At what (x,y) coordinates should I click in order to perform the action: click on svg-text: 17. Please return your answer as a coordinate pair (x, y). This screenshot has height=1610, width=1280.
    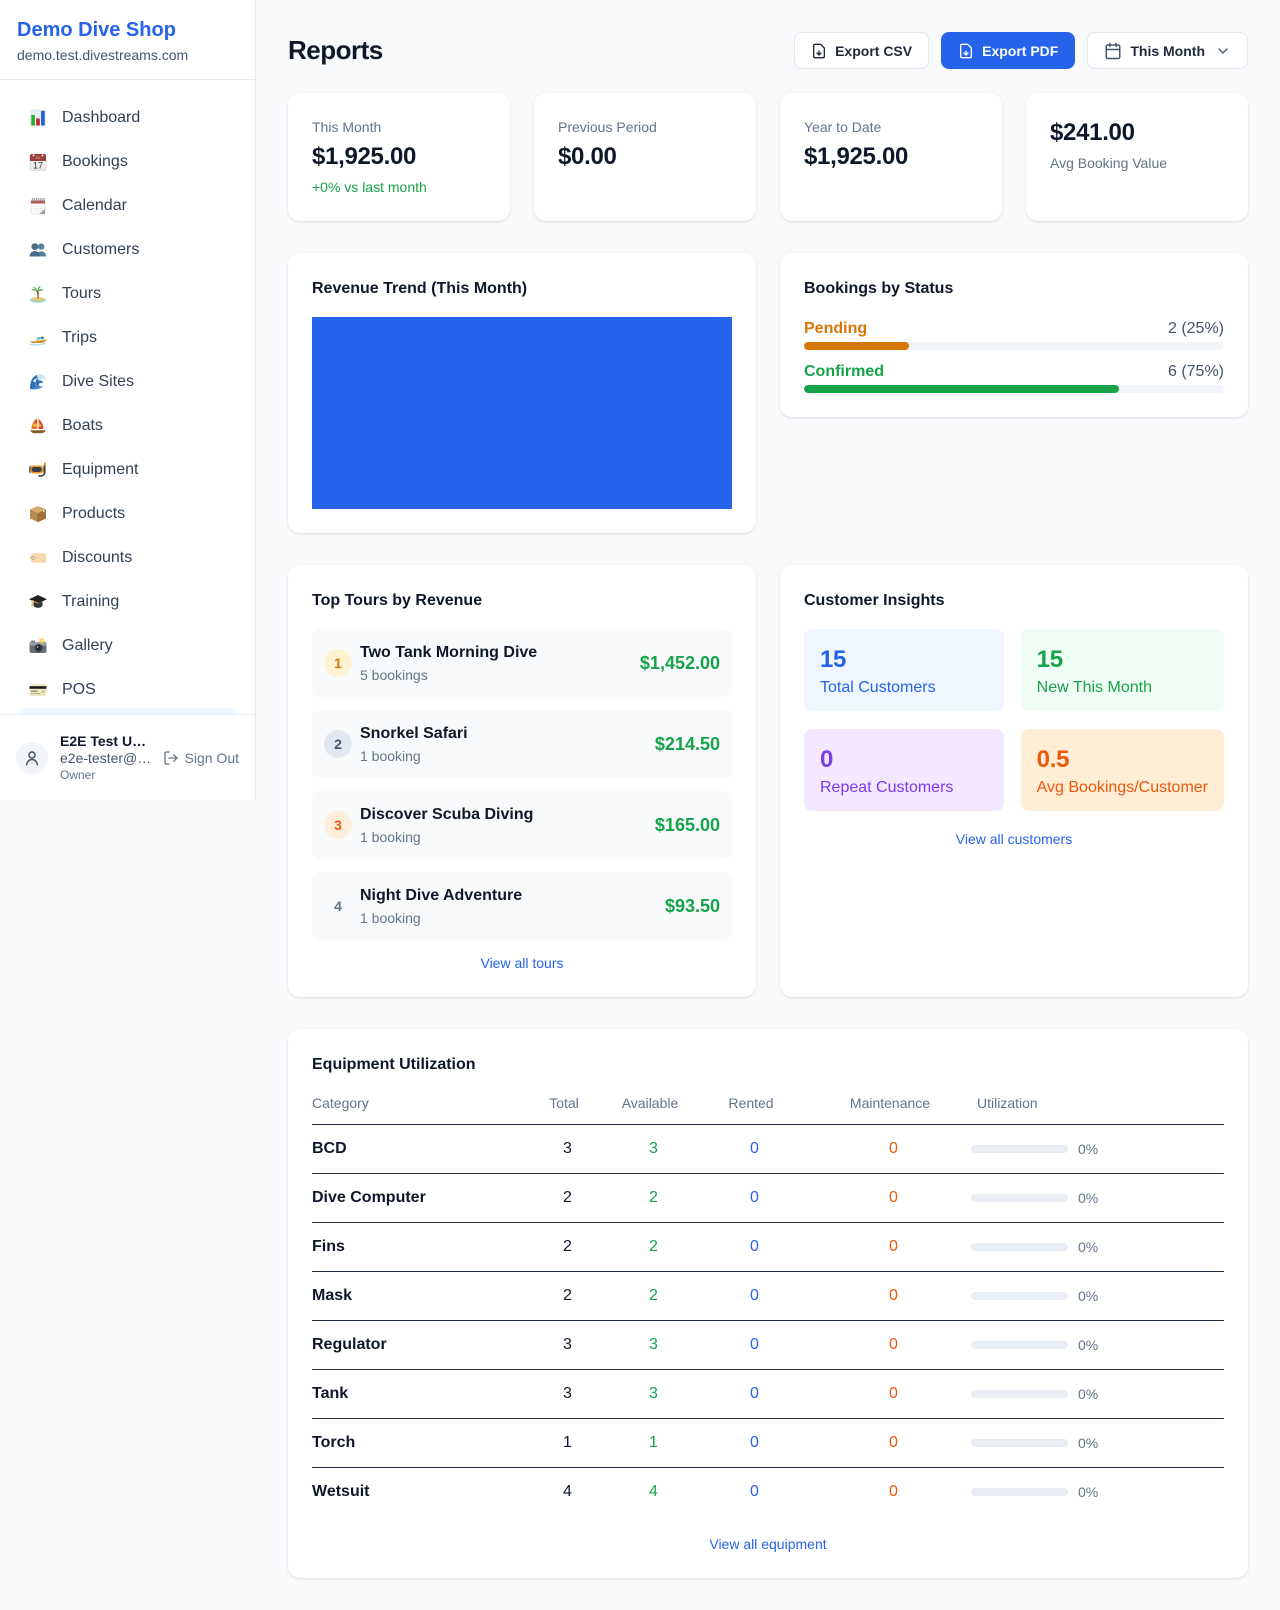
    Looking at the image, I should click on (38, 166).